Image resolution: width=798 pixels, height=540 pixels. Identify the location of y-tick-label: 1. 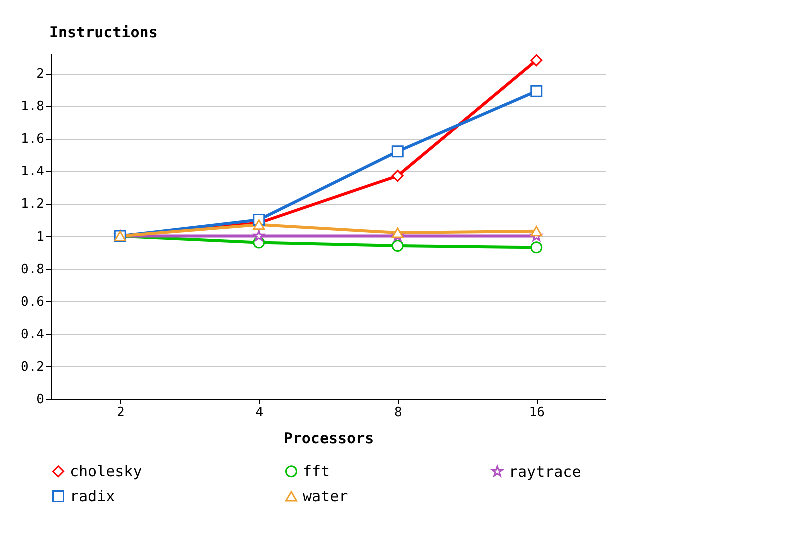
(40, 237).